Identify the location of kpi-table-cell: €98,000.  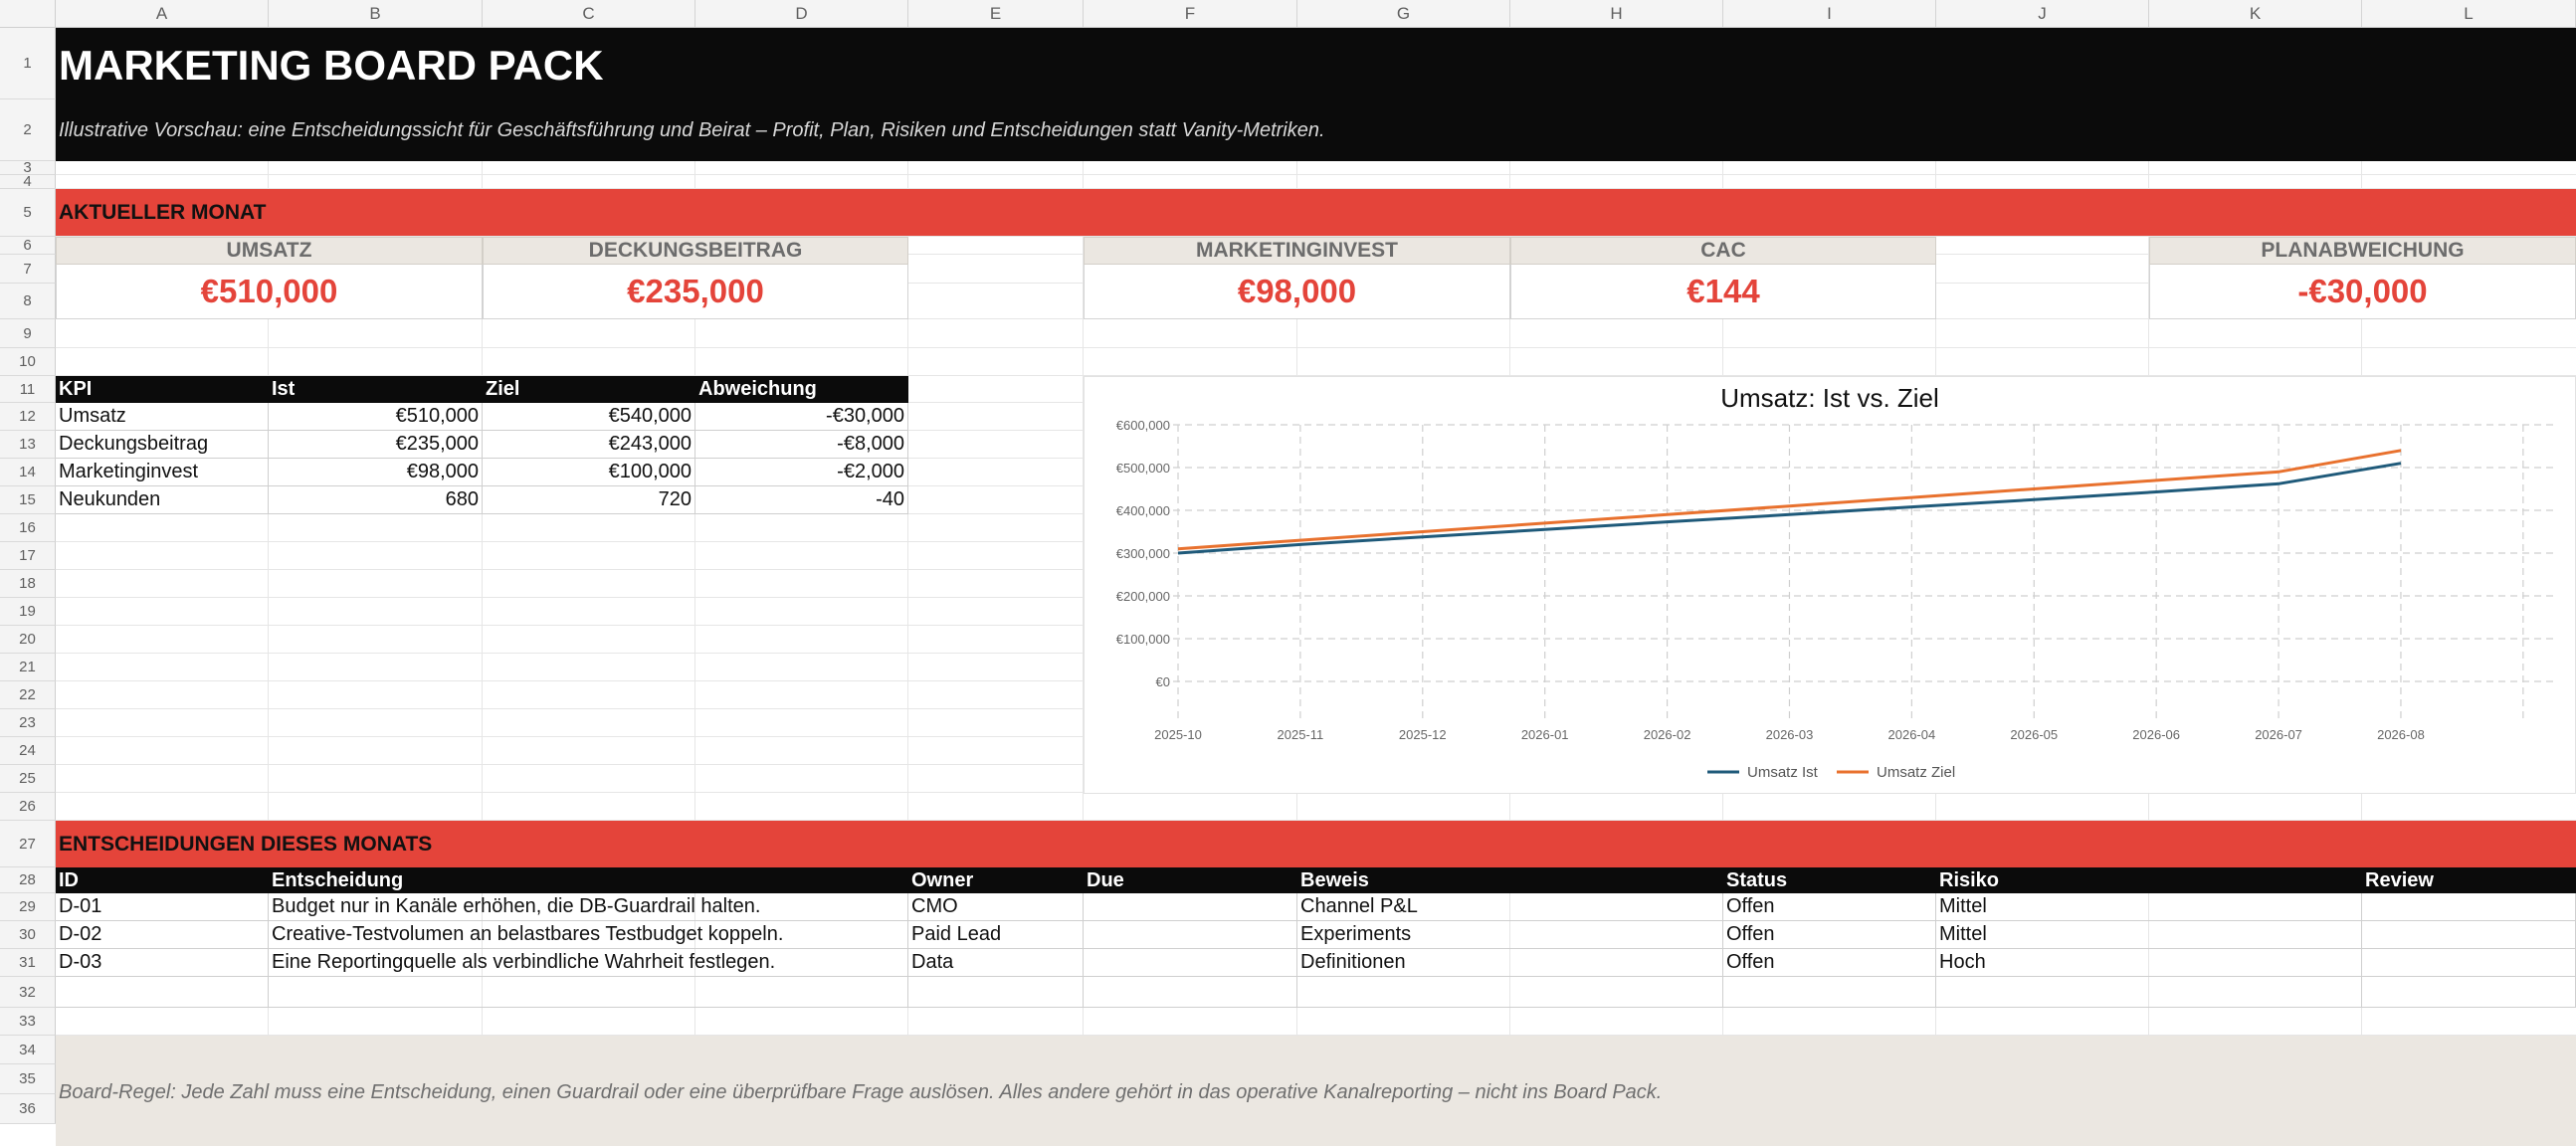
(376, 472).